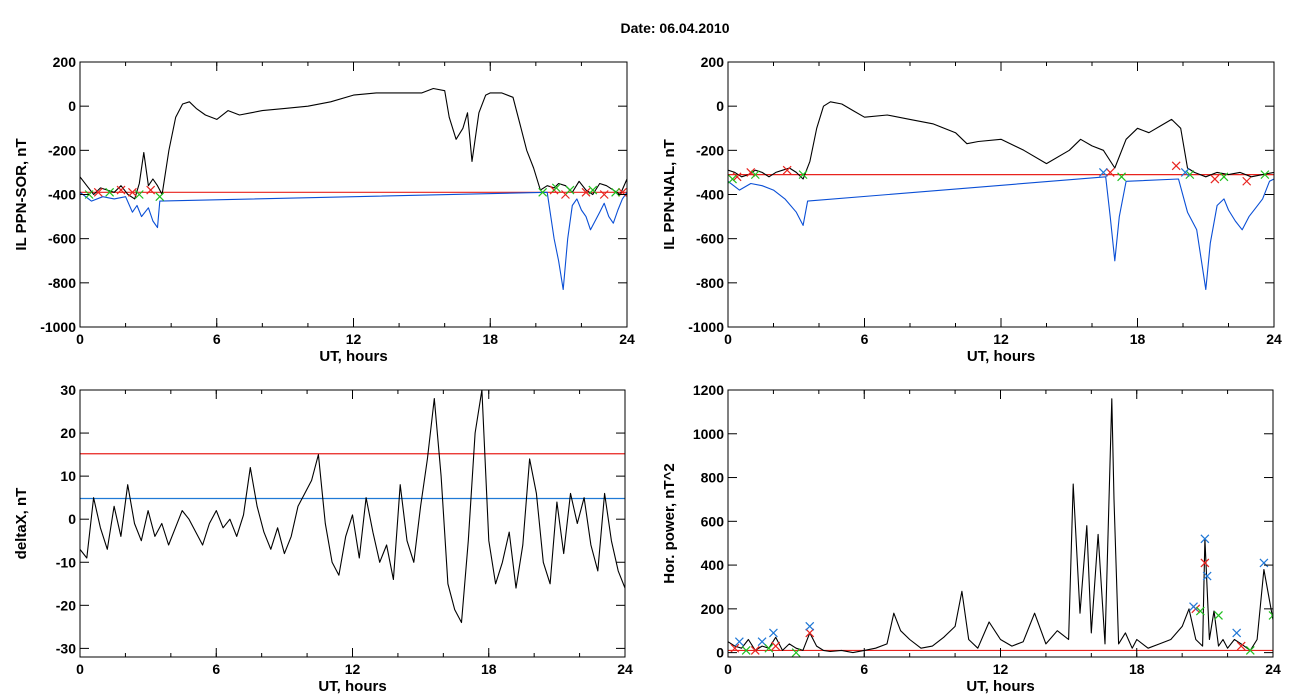  Describe the element at coordinates (21, 194) in the screenshot. I see `y-axis-label: IL PPN-SOR, nT` at that location.